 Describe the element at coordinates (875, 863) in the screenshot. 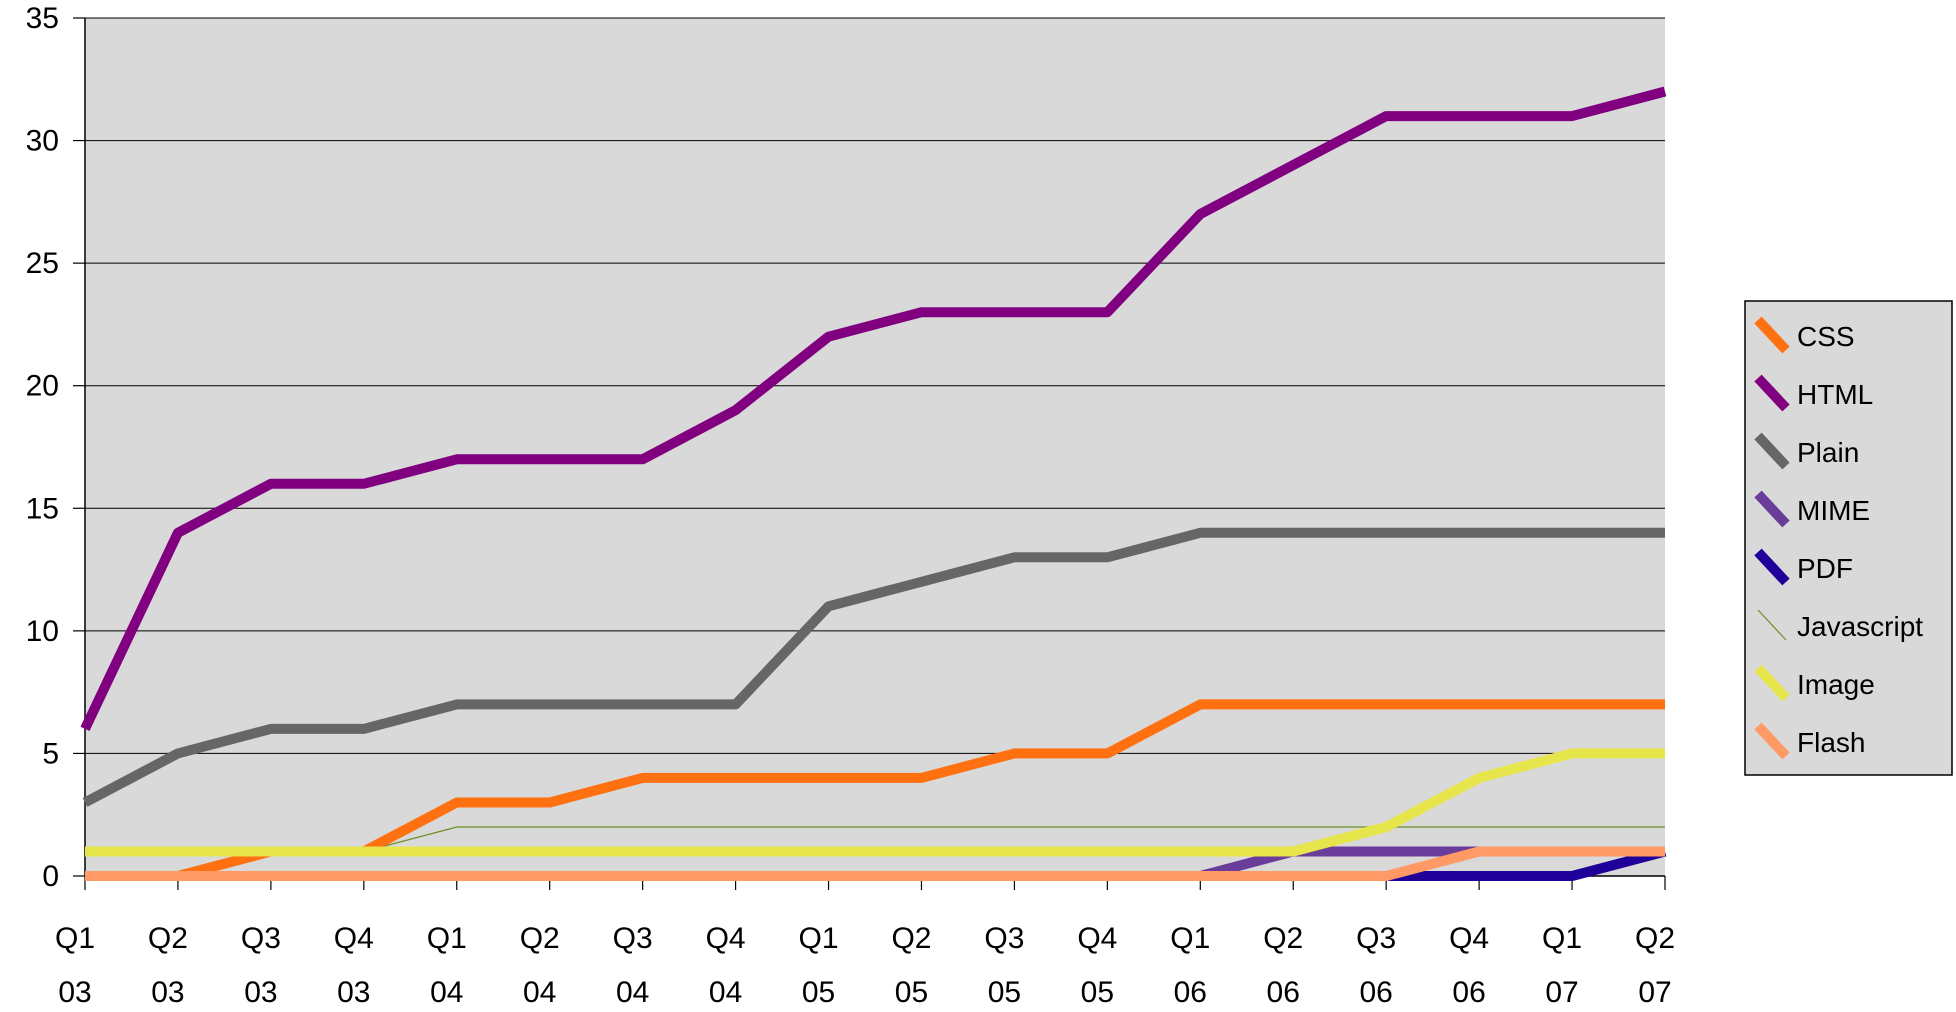

I see `series-line-flash` at that location.